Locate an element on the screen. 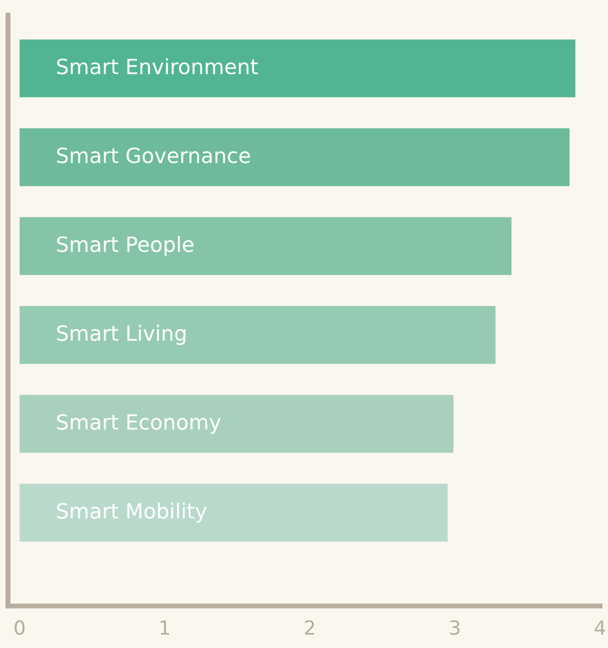 Image resolution: width=608 pixels, height=648 pixels. y-tick-label: Smart People is located at coordinates (125, 246).